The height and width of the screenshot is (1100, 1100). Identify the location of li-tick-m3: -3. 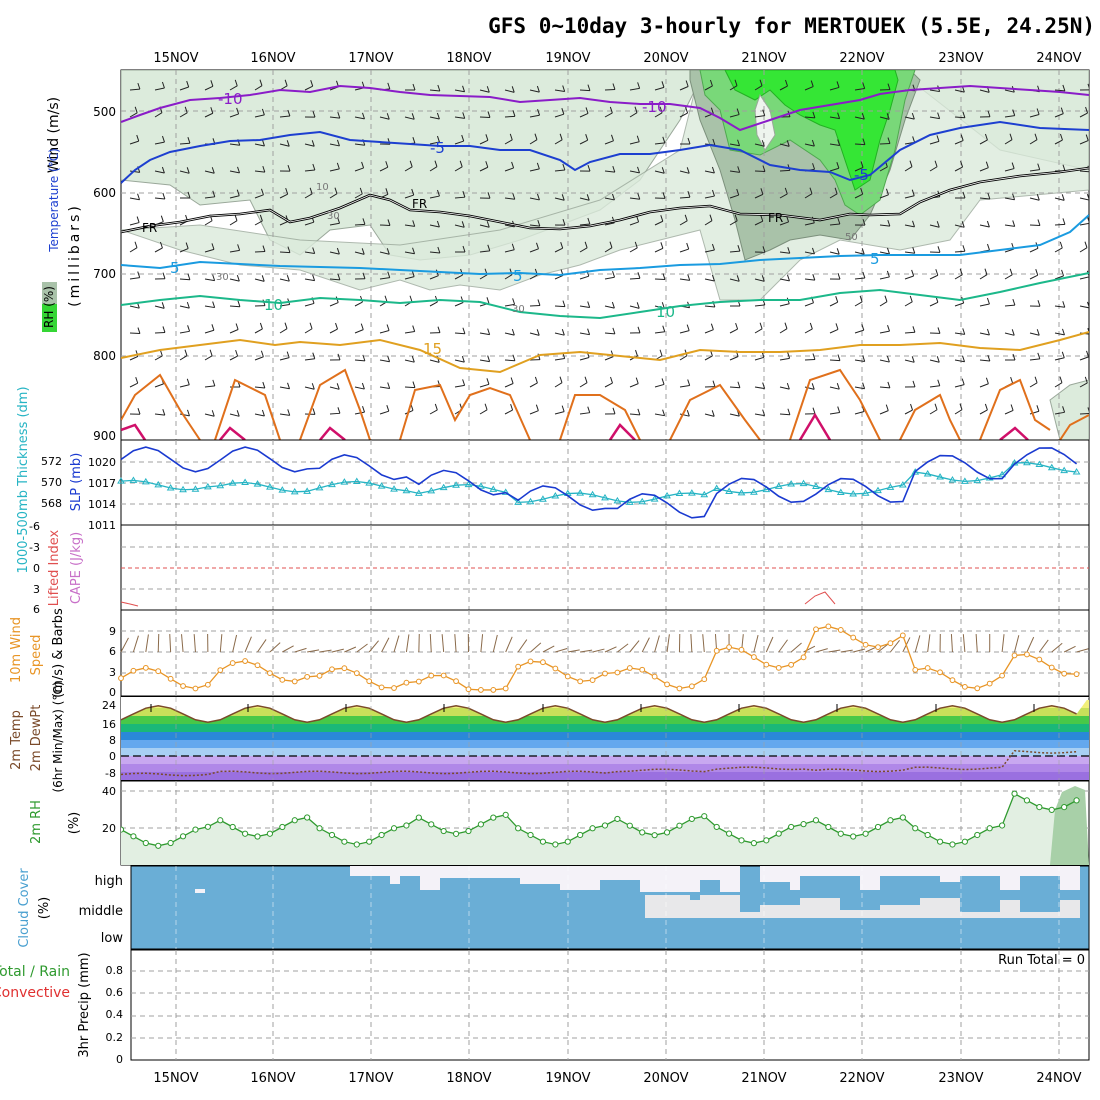
(34, 547).